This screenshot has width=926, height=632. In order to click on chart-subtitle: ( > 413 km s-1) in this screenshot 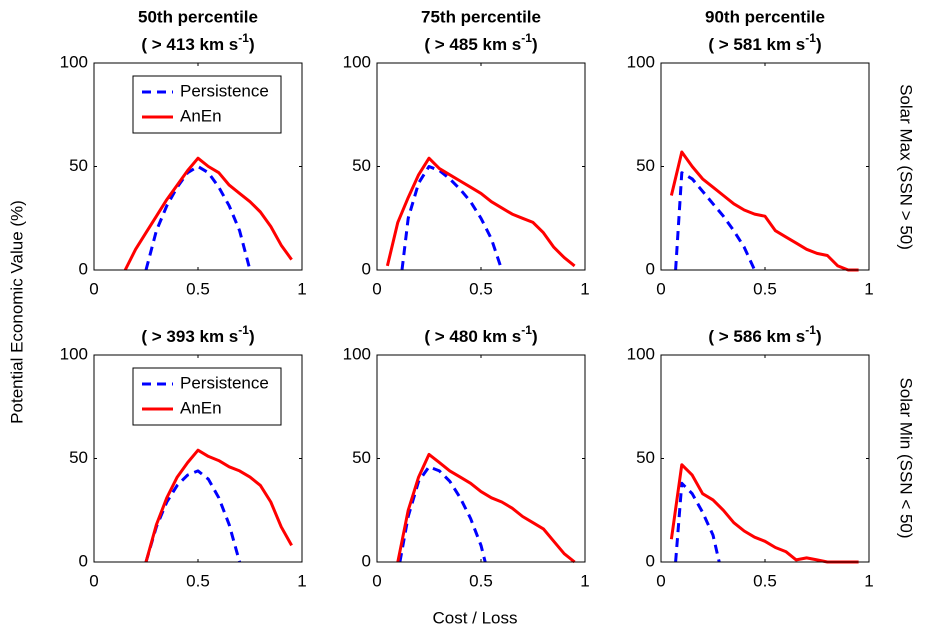, I will do `click(197, 42)`.